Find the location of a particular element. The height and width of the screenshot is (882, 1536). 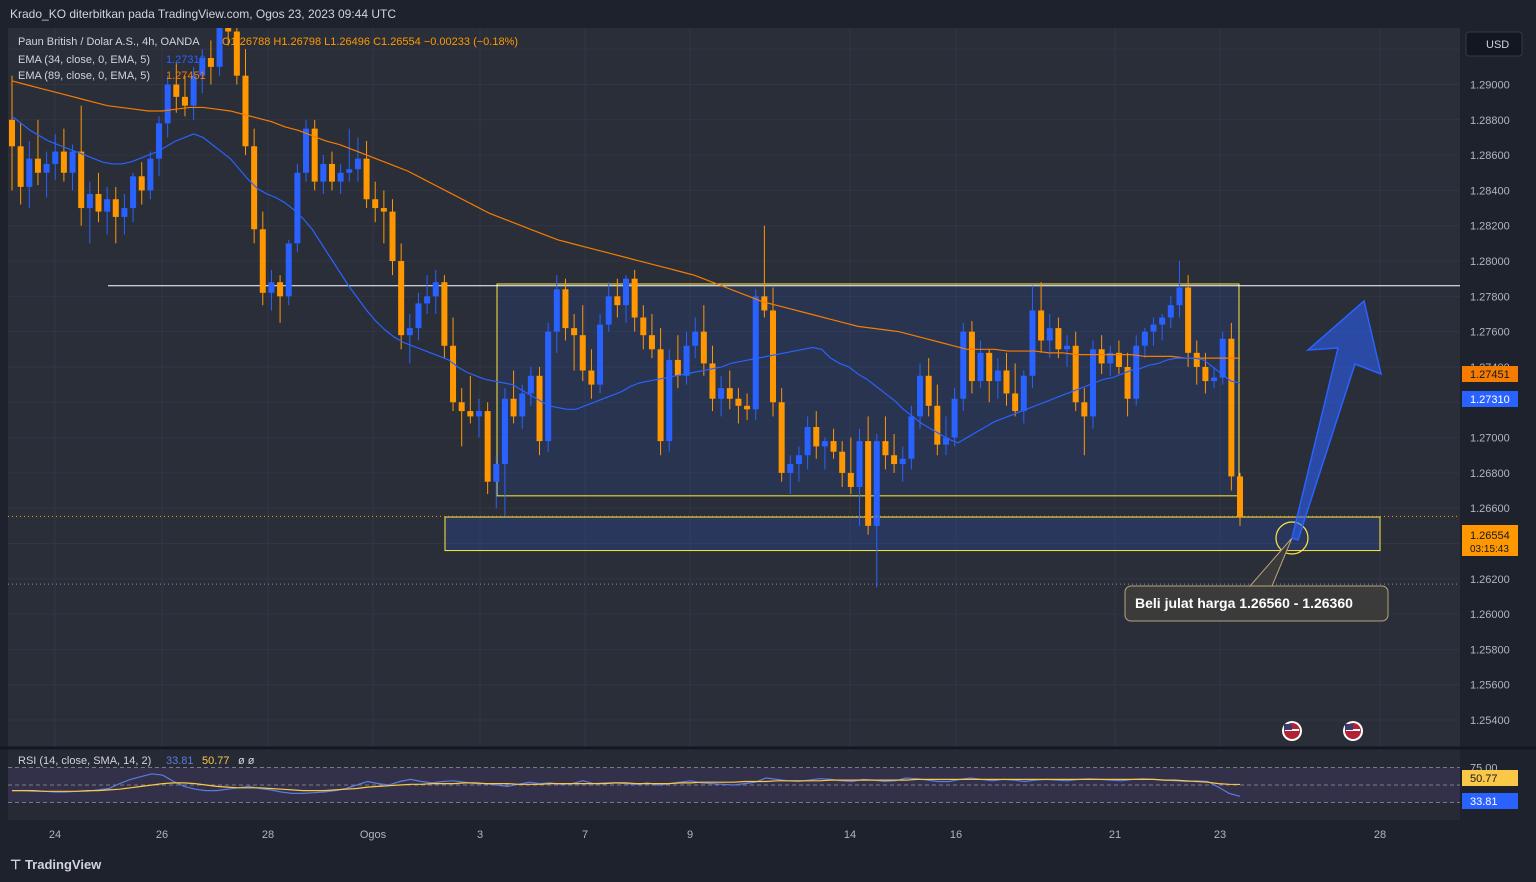

us-flag-event-icon is located at coordinates (1353, 731).